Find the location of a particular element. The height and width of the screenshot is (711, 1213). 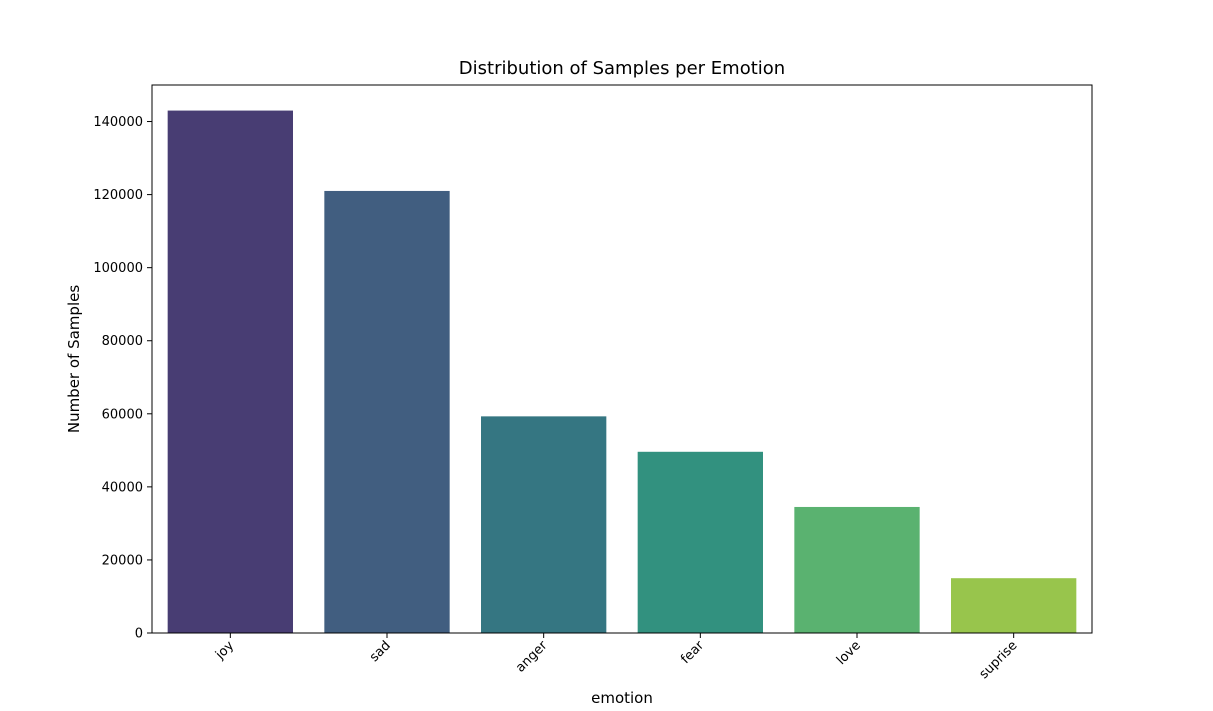

bar-love is located at coordinates (857, 569).